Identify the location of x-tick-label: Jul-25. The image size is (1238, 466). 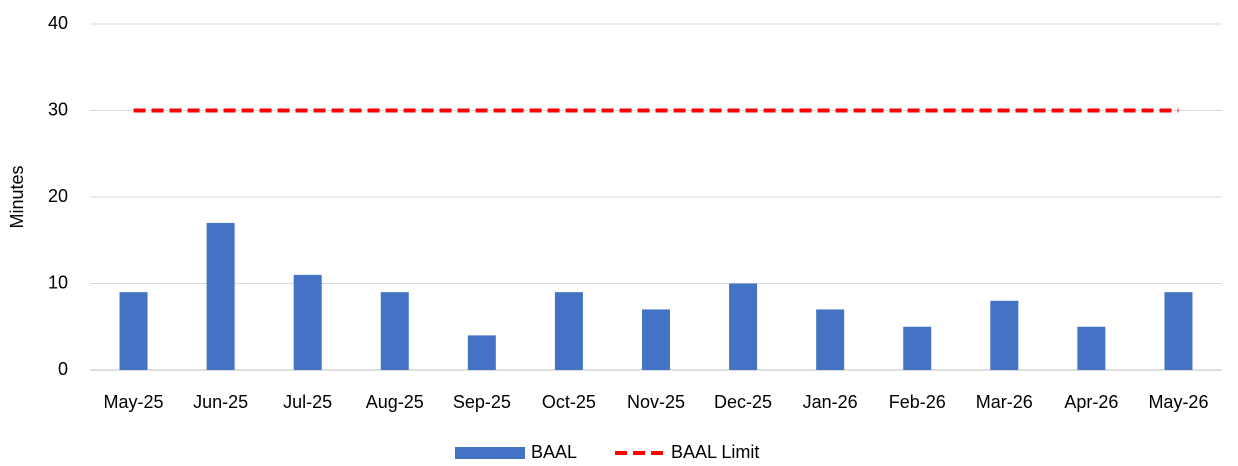
(307, 402).